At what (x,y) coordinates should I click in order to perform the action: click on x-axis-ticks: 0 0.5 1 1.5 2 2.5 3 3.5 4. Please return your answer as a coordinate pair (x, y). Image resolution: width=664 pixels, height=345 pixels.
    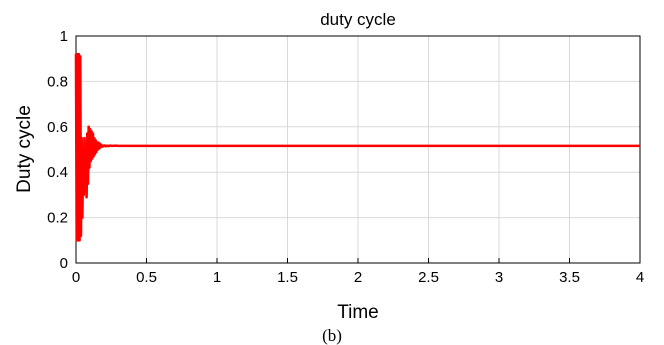
    Looking at the image, I should click on (358, 272).